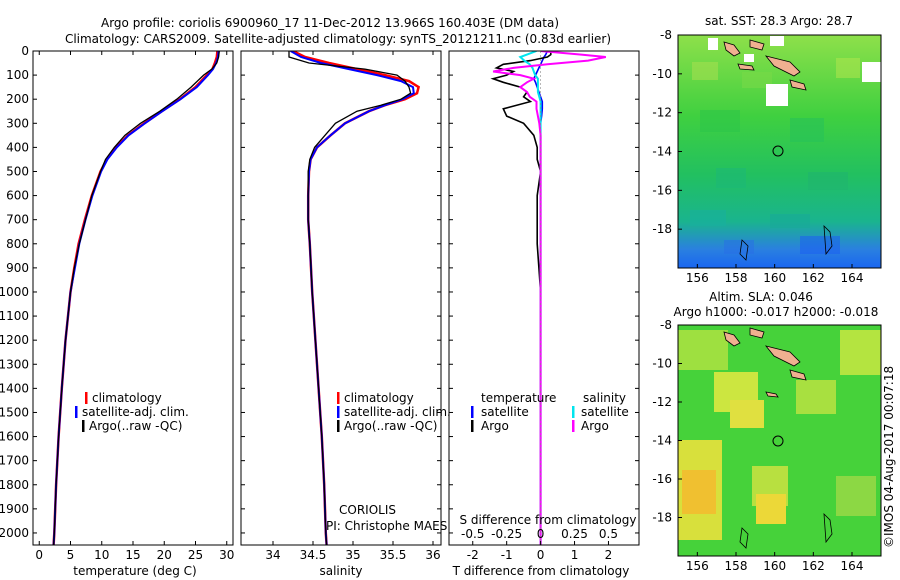 The height and width of the screenshot is (580, 900). What do you see at coordinates (17, 171) in the screenshot?
I see `y-tick-label: 500` at bounding box center [17, 171].